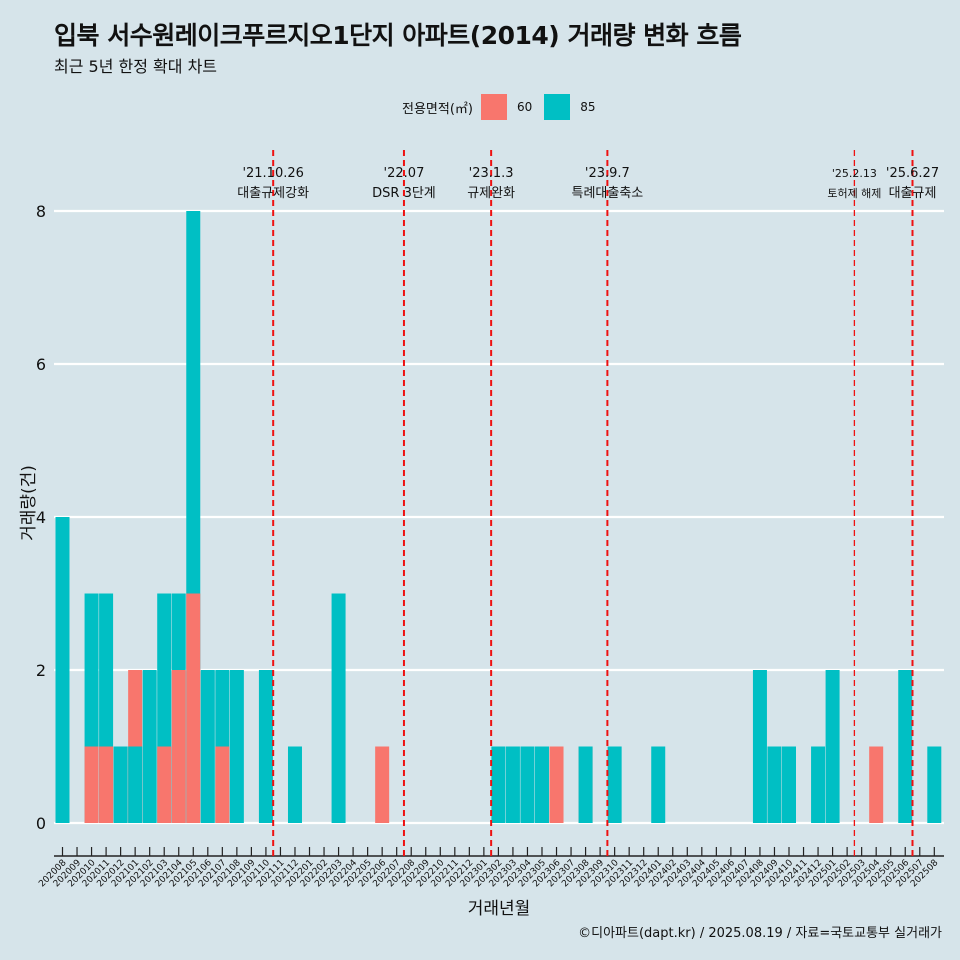 The width and height of the screenshot is (960, 960). I want to click on legend: 전용면적(㎡) 60 85, so click(505, 107).